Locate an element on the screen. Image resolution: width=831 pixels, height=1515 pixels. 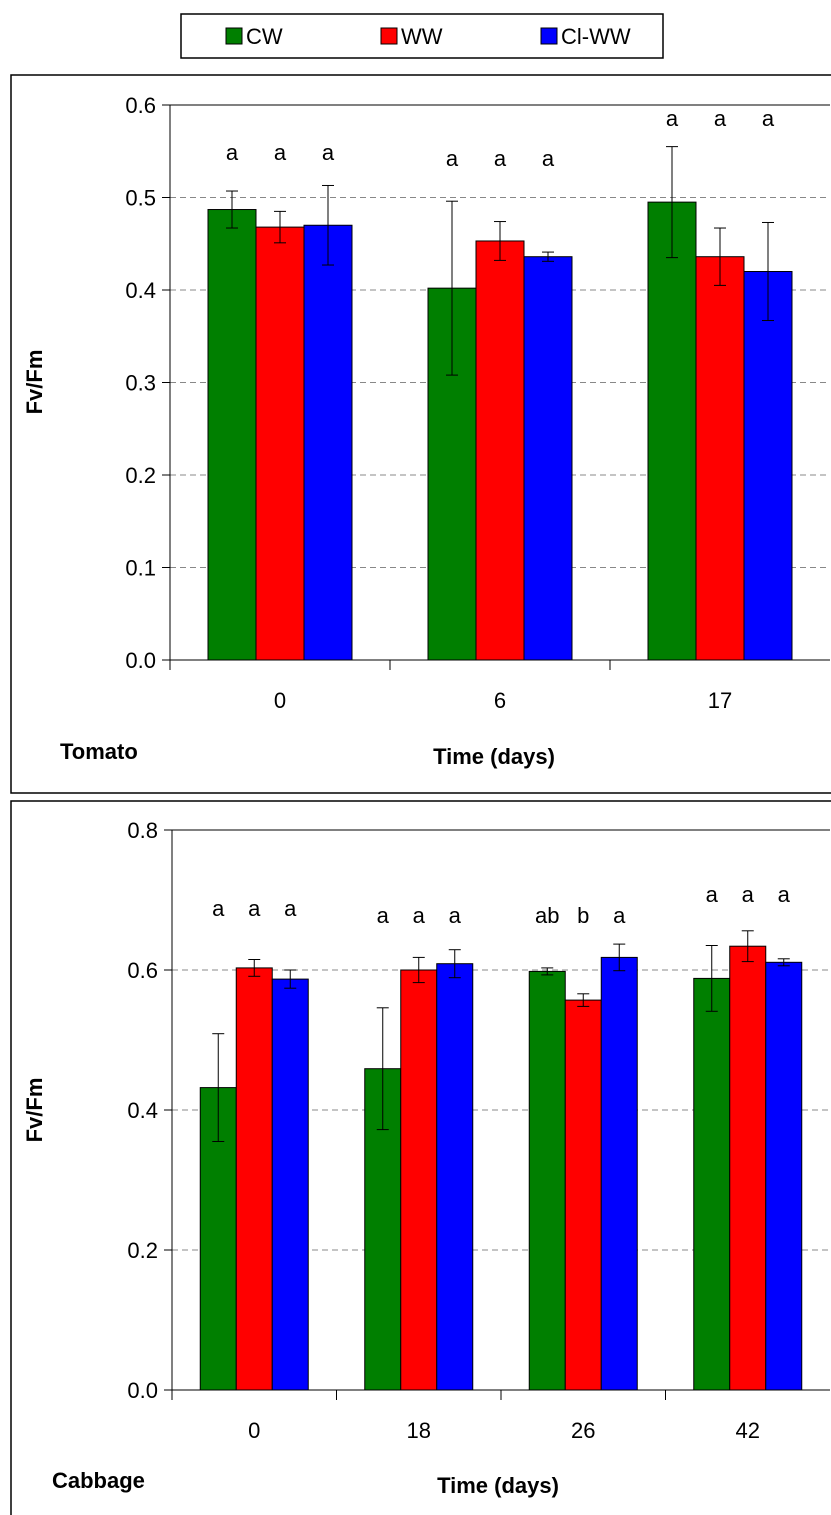
panel-label: Cabbage is located at coordinates (98, 1480).